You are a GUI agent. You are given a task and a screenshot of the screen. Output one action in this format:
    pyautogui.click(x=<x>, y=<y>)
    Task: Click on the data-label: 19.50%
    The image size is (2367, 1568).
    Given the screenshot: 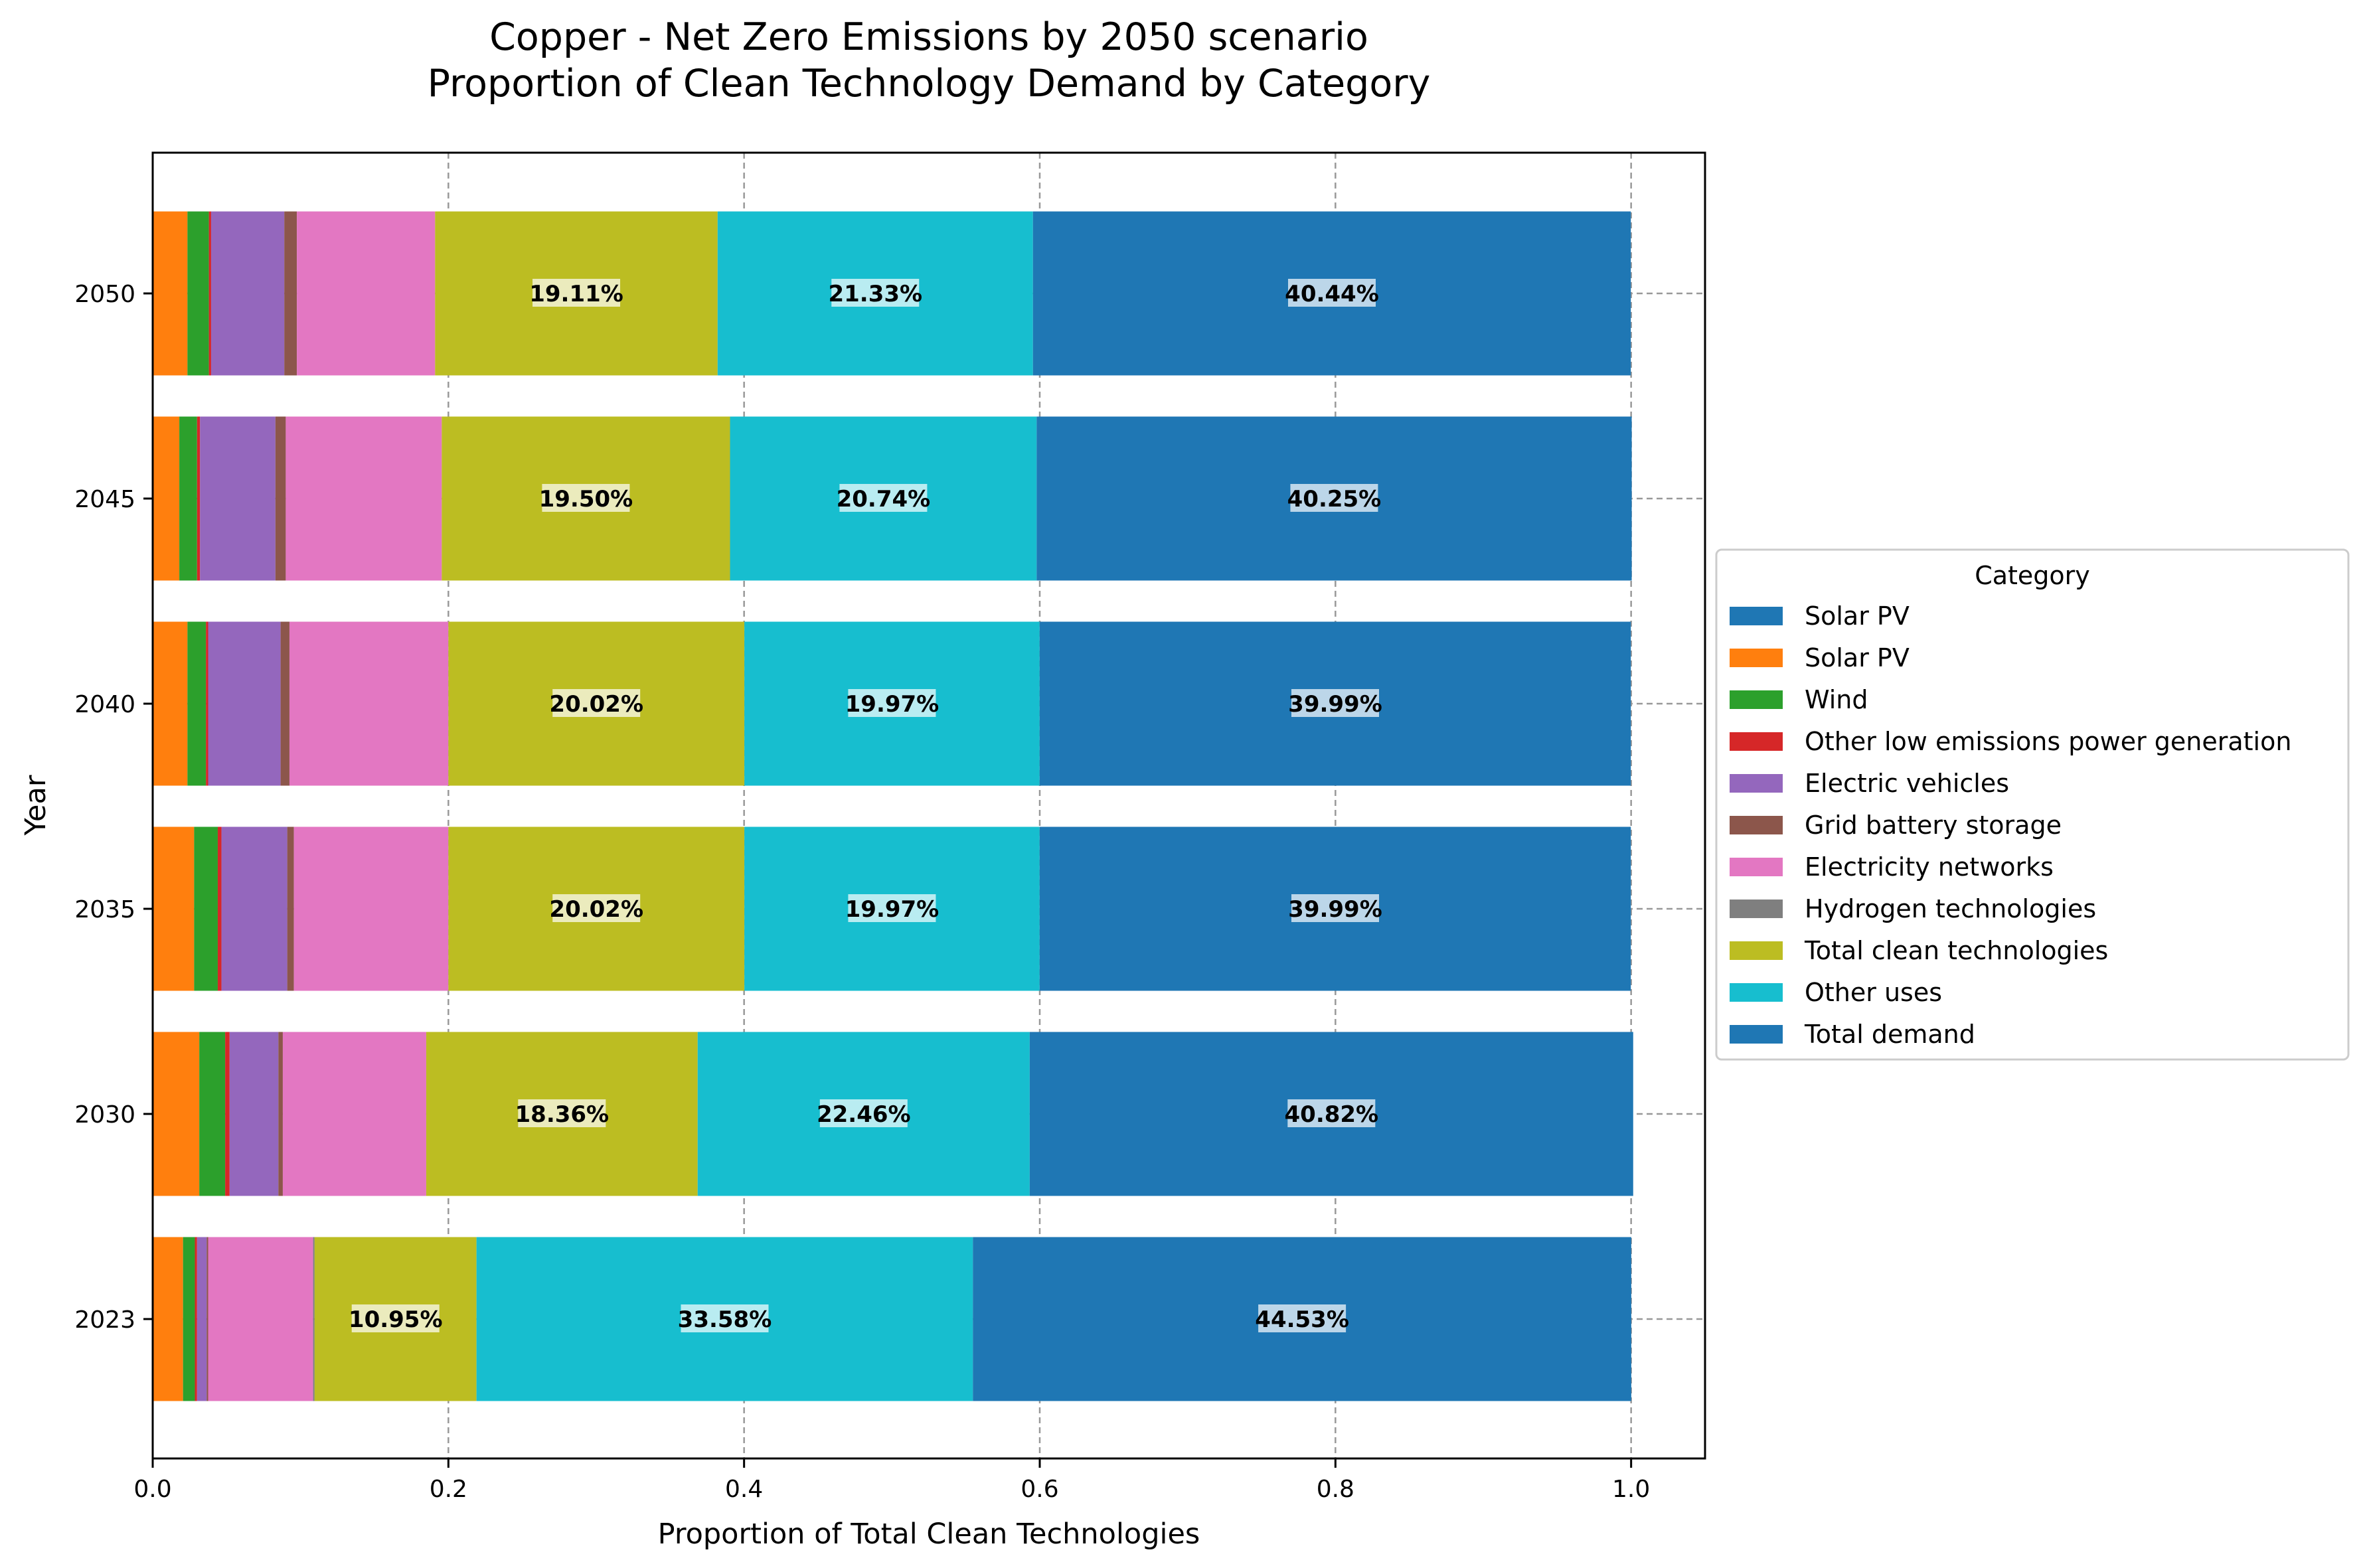 What is the action you would take?
    pyautogui.click(x=586, y=499)
    